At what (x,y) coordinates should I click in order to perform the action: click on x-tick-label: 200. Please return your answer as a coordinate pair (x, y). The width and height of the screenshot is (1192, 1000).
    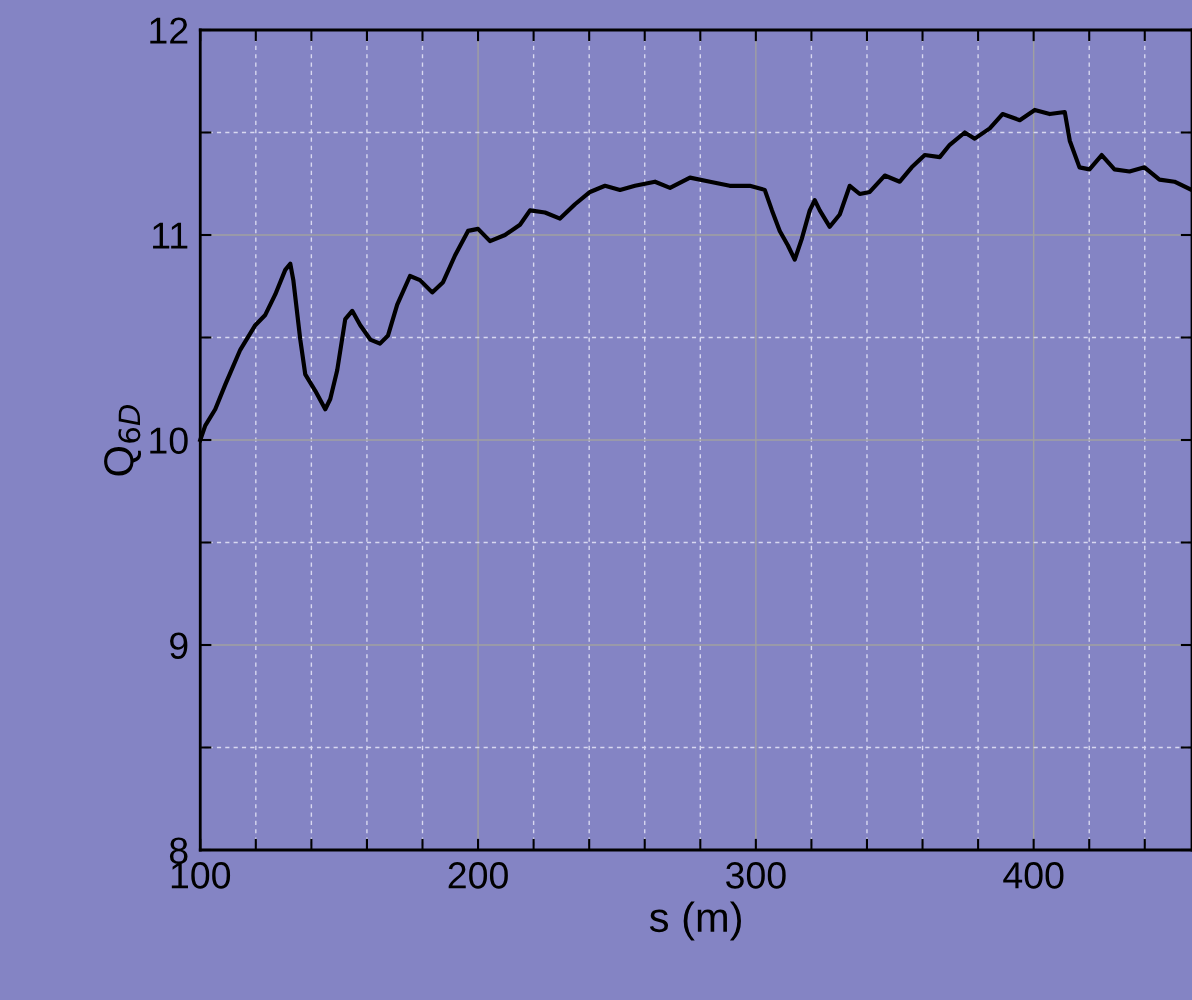
    Looking at the image, I should click on (478, 875).